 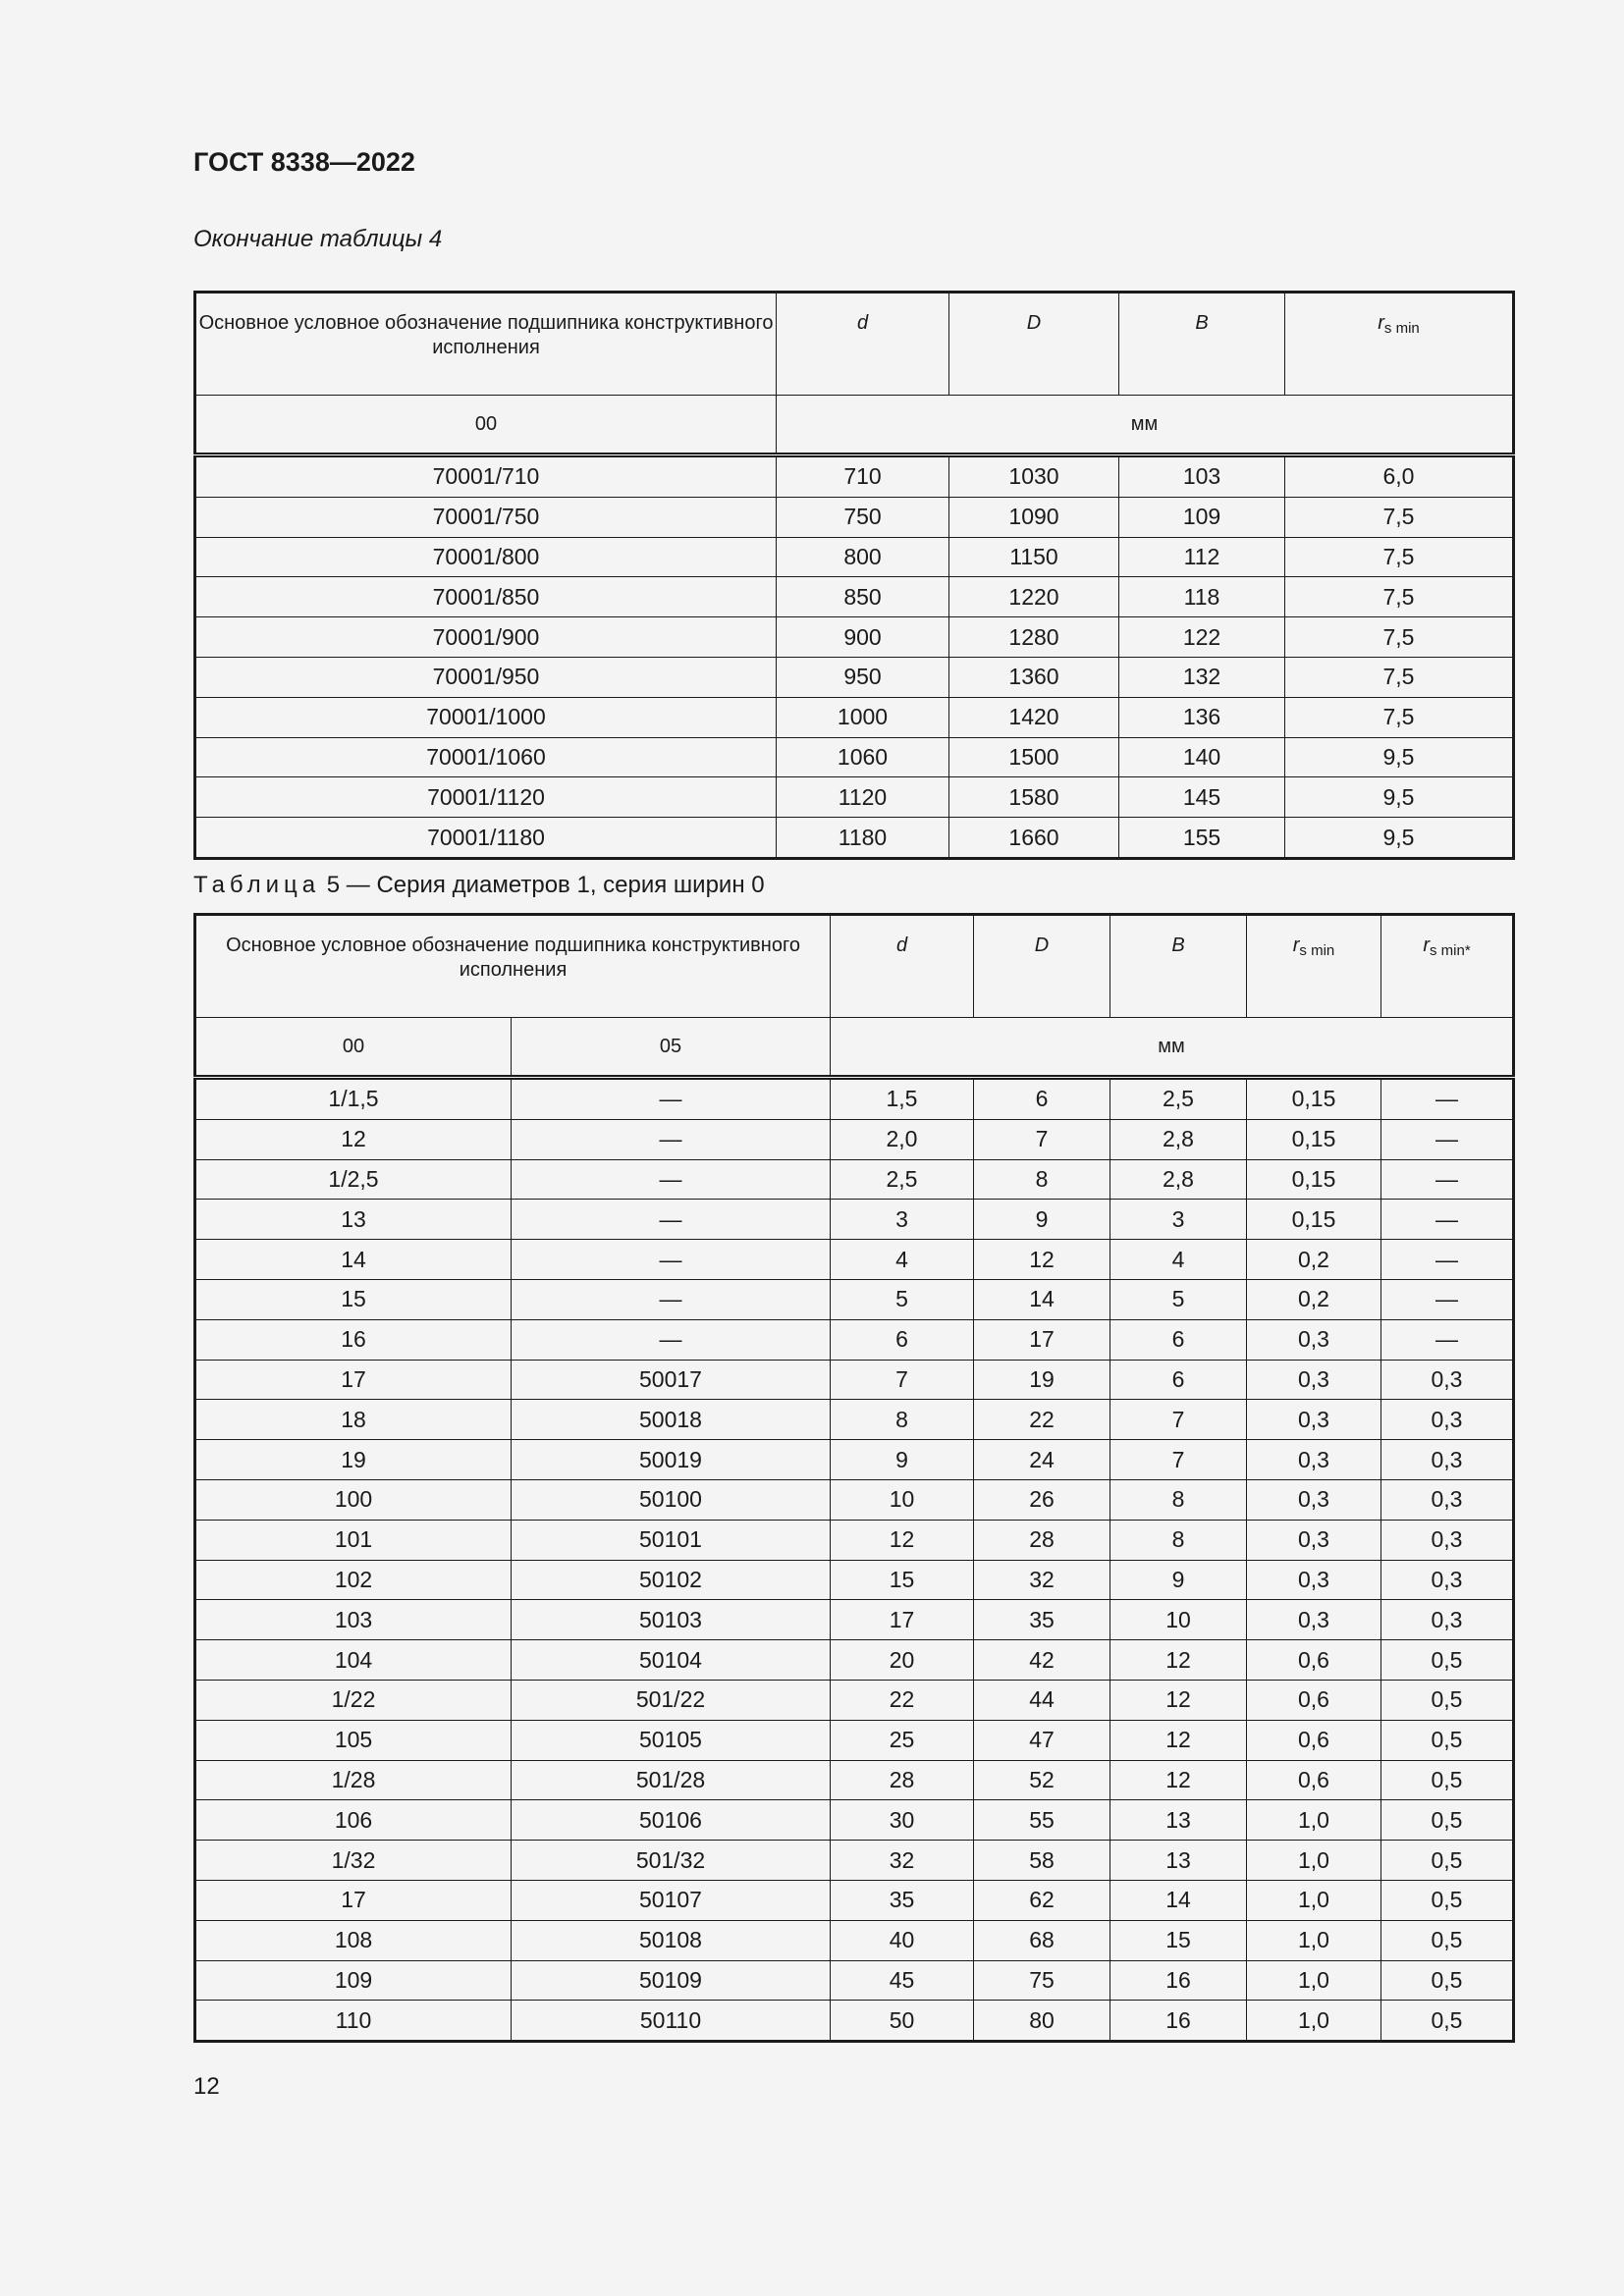 What do you see at coordinates (1033, 597) in the screenshot?
I see `table-cell: 1220` at bounding box center [1033, 597].